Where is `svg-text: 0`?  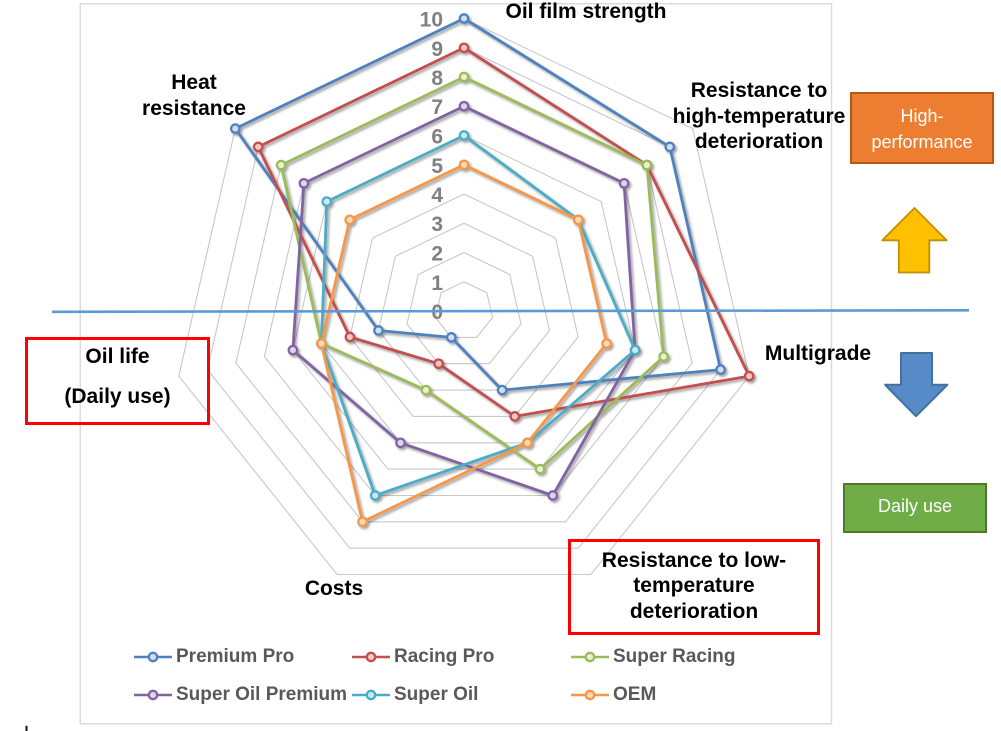
svg-text: 0 is located at coordinates (437, 312).